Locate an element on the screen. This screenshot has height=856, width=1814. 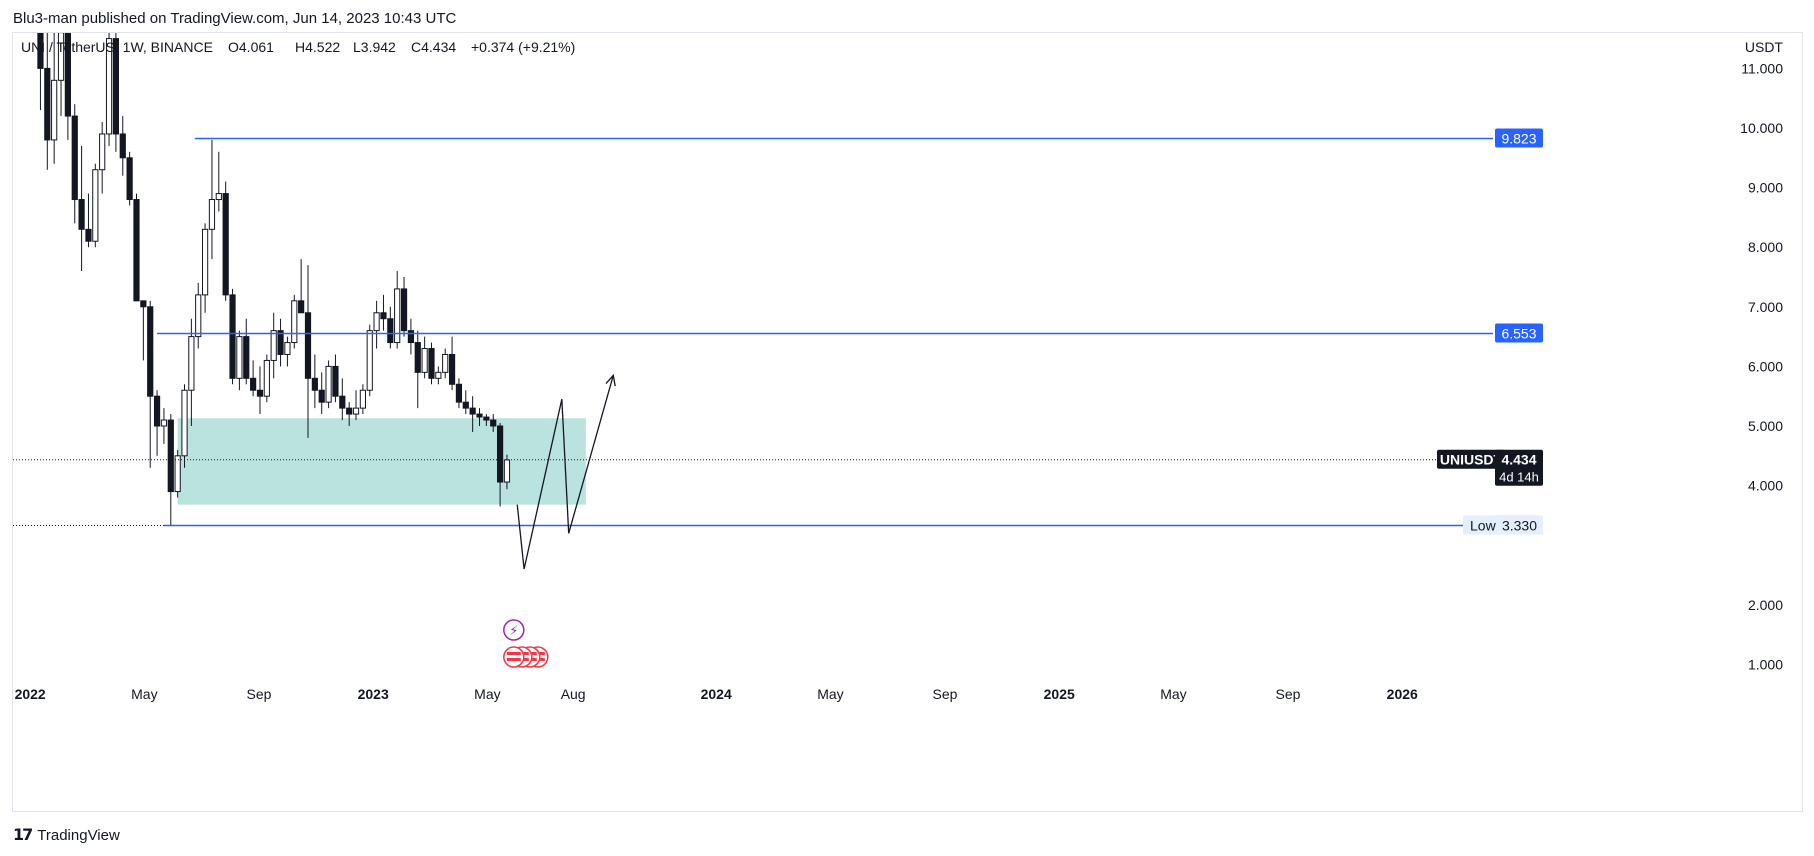
symbol-title: UNI / TetherUS, 1W, BINANCE is located at coordinates (117, 47).